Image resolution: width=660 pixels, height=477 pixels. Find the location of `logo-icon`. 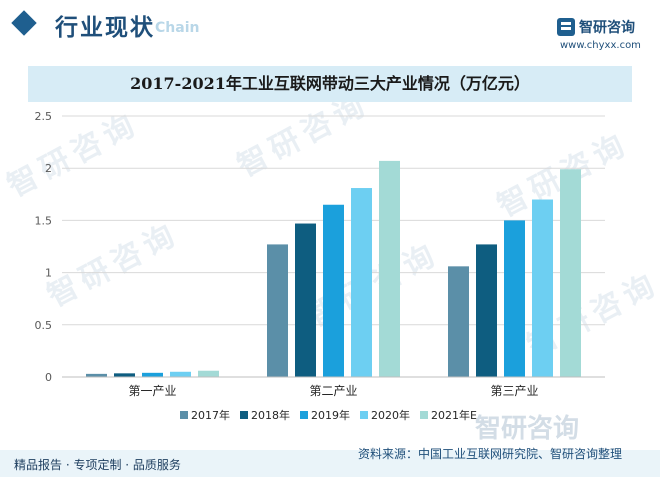

logo-icon is located at coordinates (566, 27).